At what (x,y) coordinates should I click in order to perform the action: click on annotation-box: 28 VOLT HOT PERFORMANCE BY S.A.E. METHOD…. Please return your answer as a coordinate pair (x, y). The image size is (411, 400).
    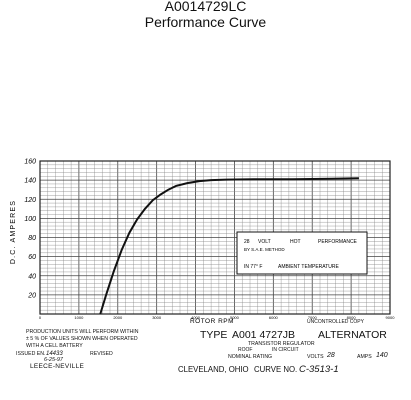
    Looking at the image, I should click on (302, 253).